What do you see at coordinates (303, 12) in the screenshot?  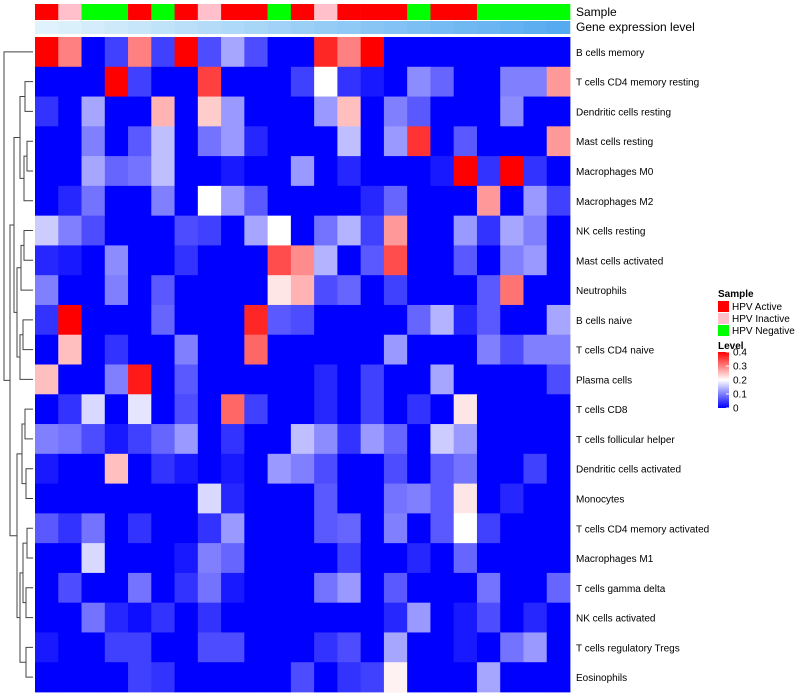 I see `sample-annotation-bar` at bounding box center [303, 12].